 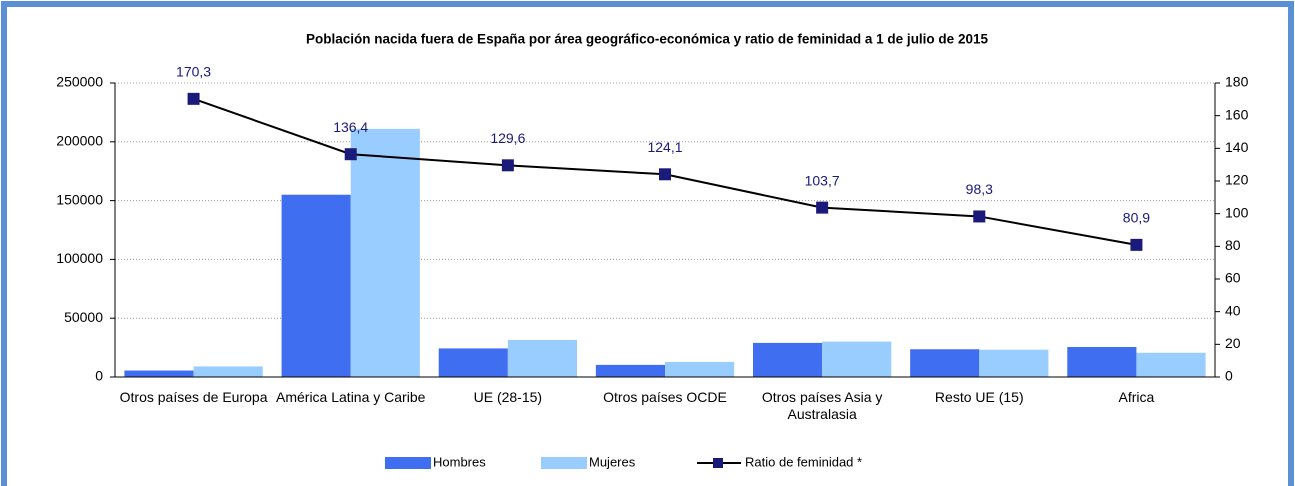 I want to click on y-tick-label: 50000, so click(x=83, y=317).